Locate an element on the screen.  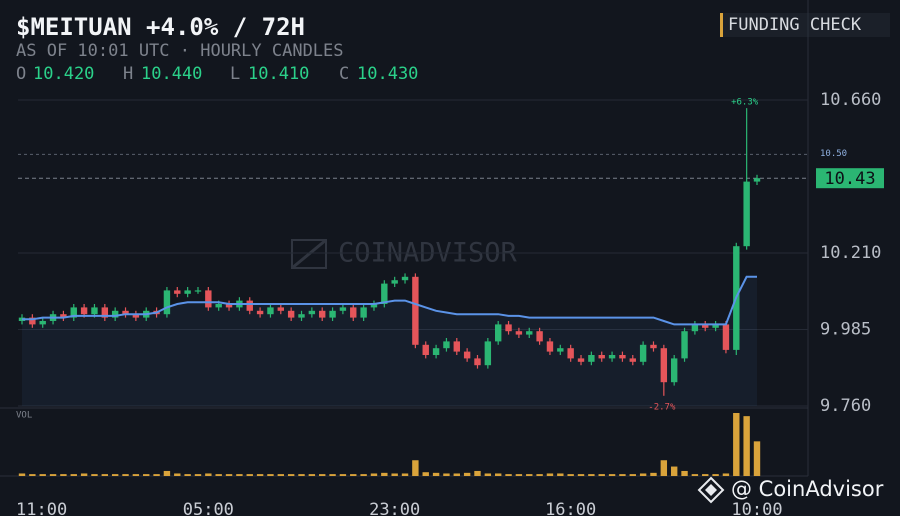
chart-subtitle: AS OF 10:01 UTC · HOURLY CANDLES is located at coordinates (180, 51).